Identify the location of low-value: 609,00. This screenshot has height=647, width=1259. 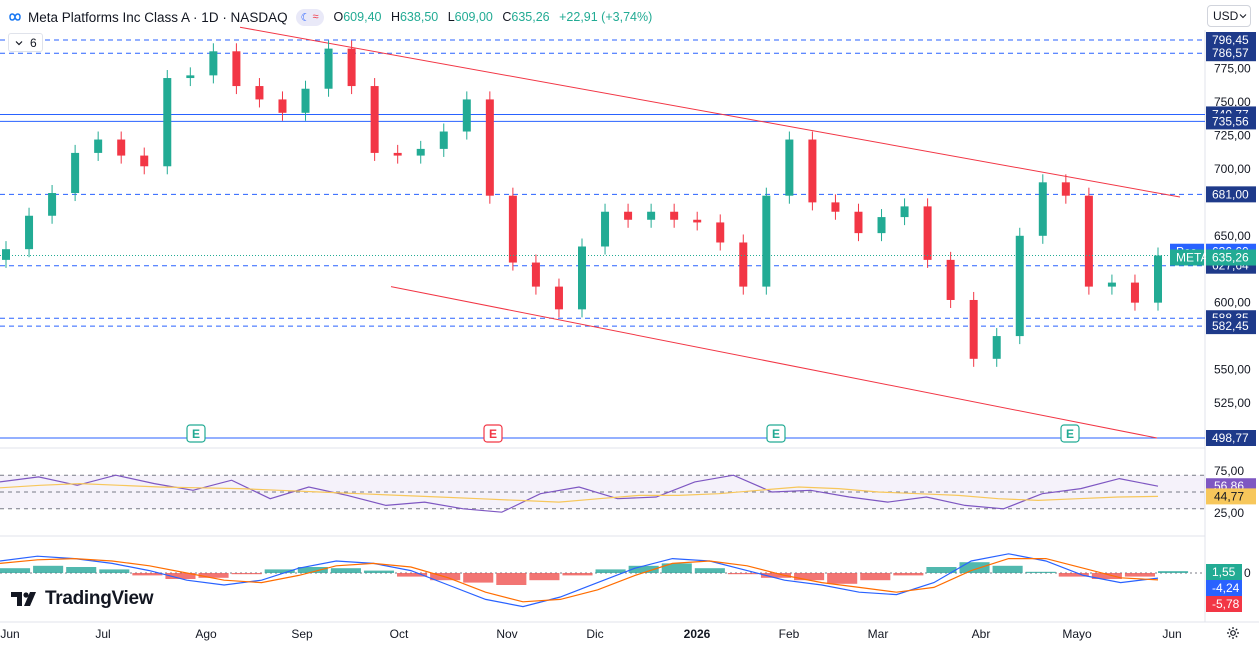
(473, 17).